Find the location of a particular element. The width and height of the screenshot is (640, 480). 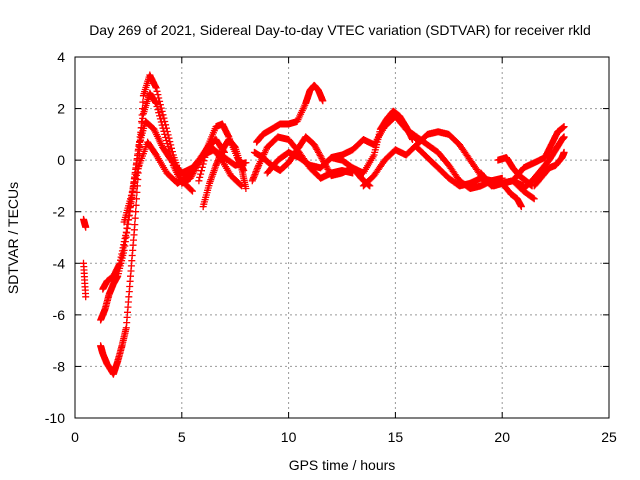

x-axis-label: GPS time / hours is located at coordinates (342, 465).